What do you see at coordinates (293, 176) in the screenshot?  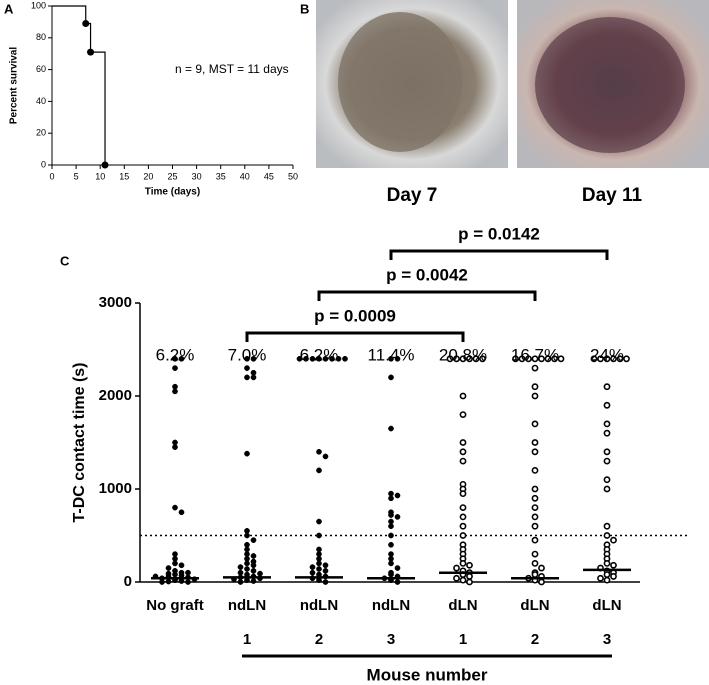 I see `x-tick-label: 50` at bounding box center [293, 176].